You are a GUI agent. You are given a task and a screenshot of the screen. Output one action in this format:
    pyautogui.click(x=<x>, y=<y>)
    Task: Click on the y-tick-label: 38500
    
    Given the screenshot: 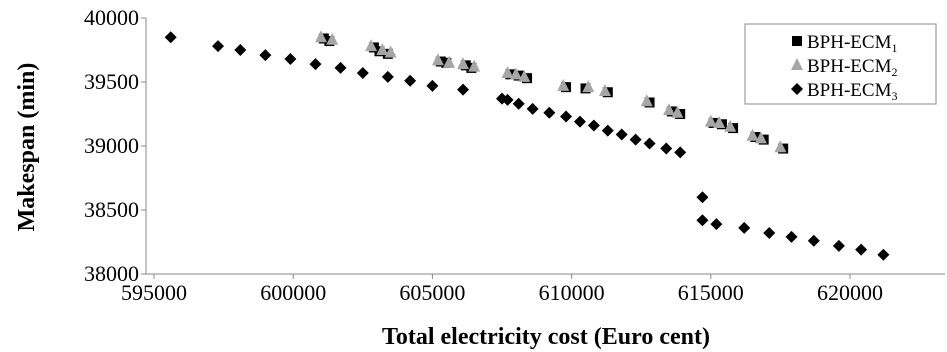 What is the action you would take?
    pyautogui.click(x=111, y=209)
    